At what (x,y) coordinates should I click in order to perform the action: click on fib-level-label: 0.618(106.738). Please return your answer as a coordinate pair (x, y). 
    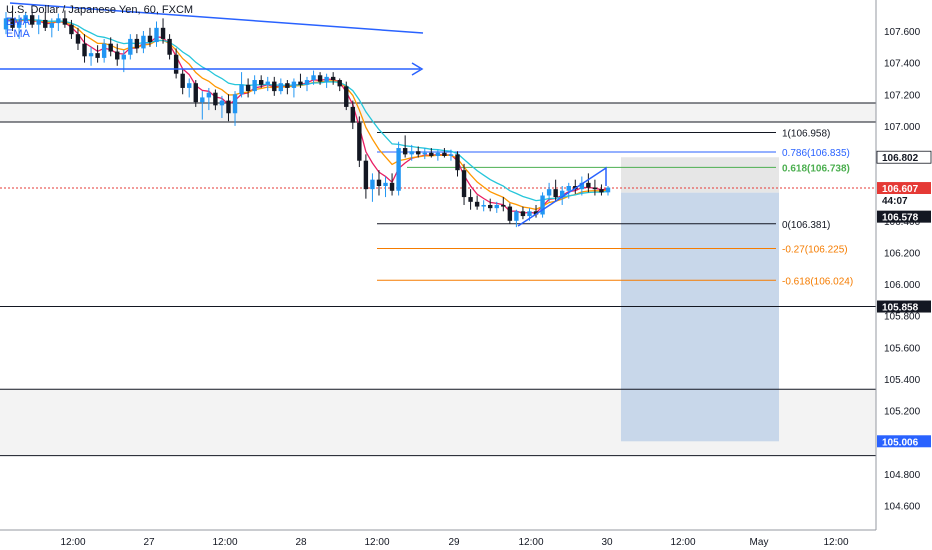
    Looking at the image, I should click on (816, 168).